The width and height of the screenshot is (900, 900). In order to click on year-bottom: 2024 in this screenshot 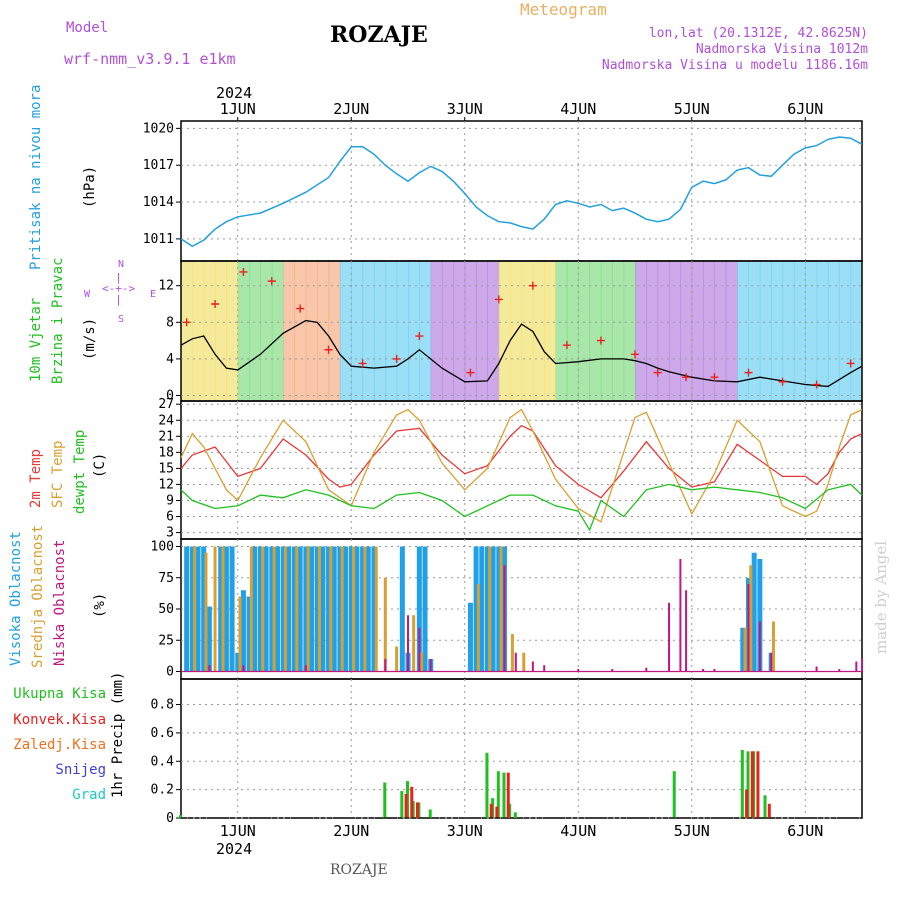, I will do `click(234, 849)`.